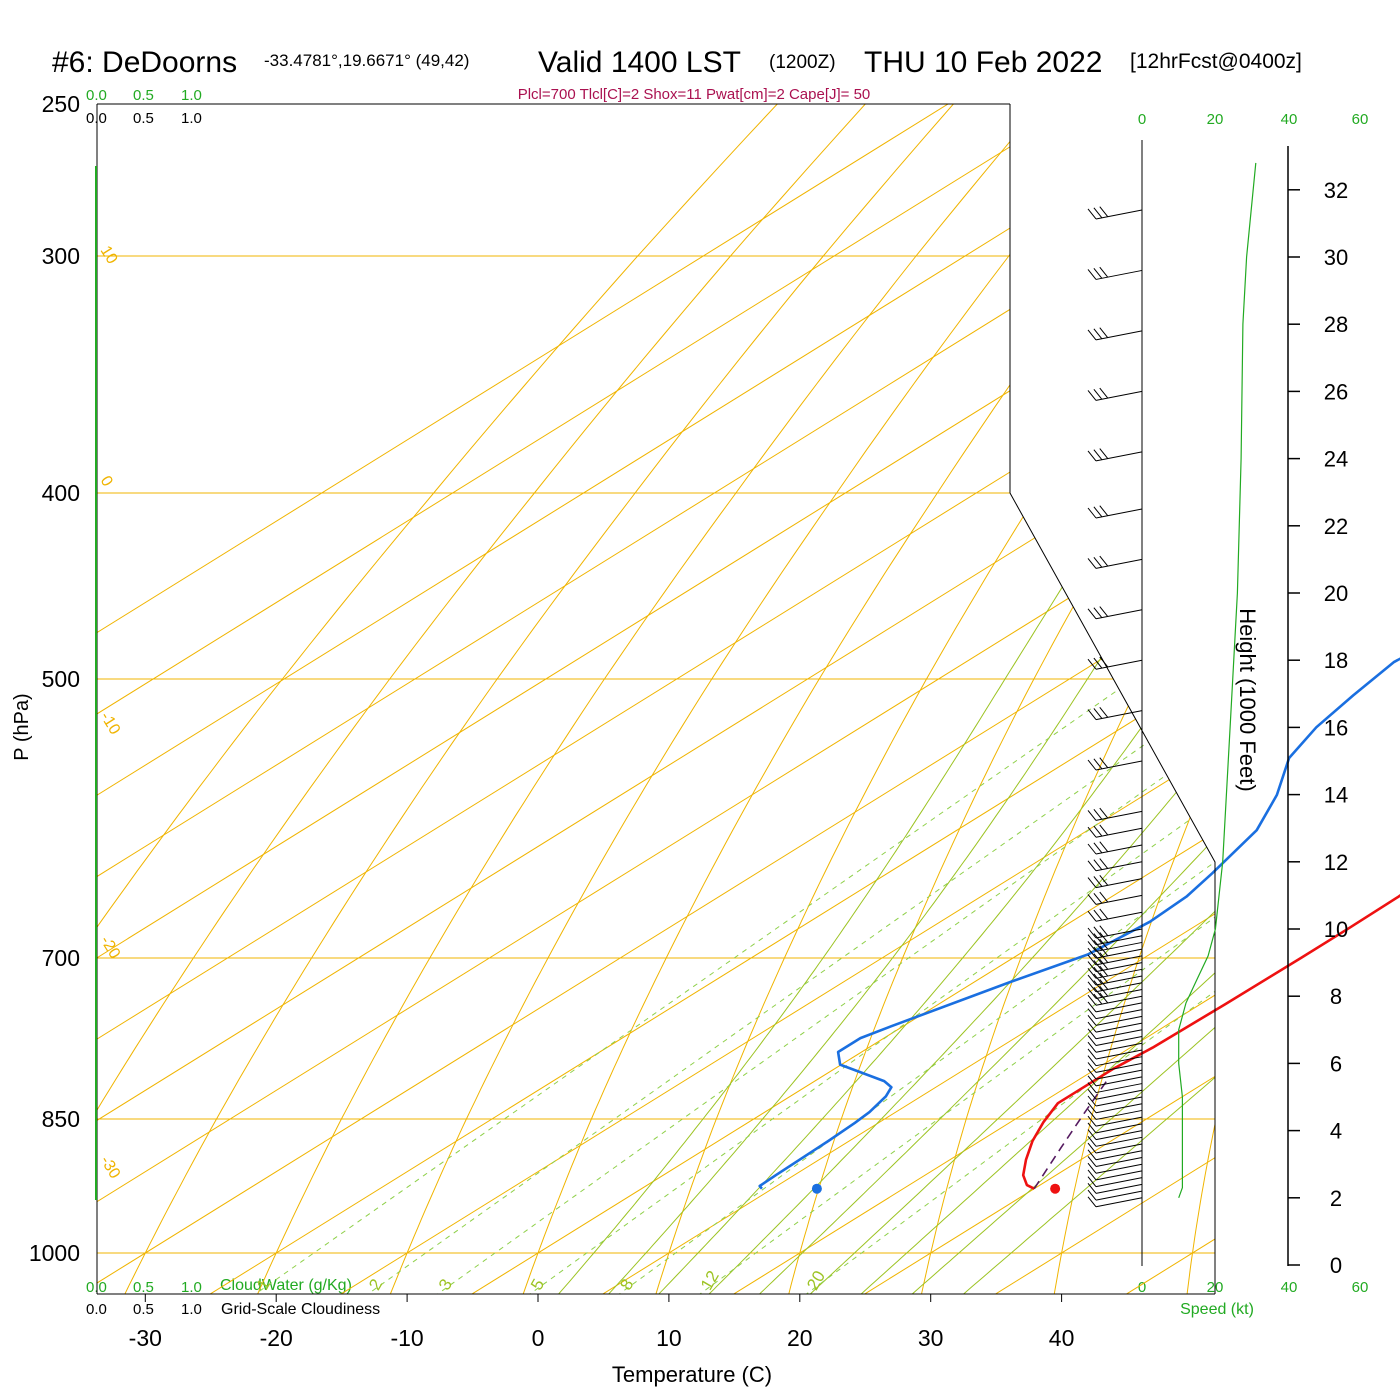  Describe the element at coordinates (61, 679) in the screenshot. I see `pressure-tick-label: 500` at that location.